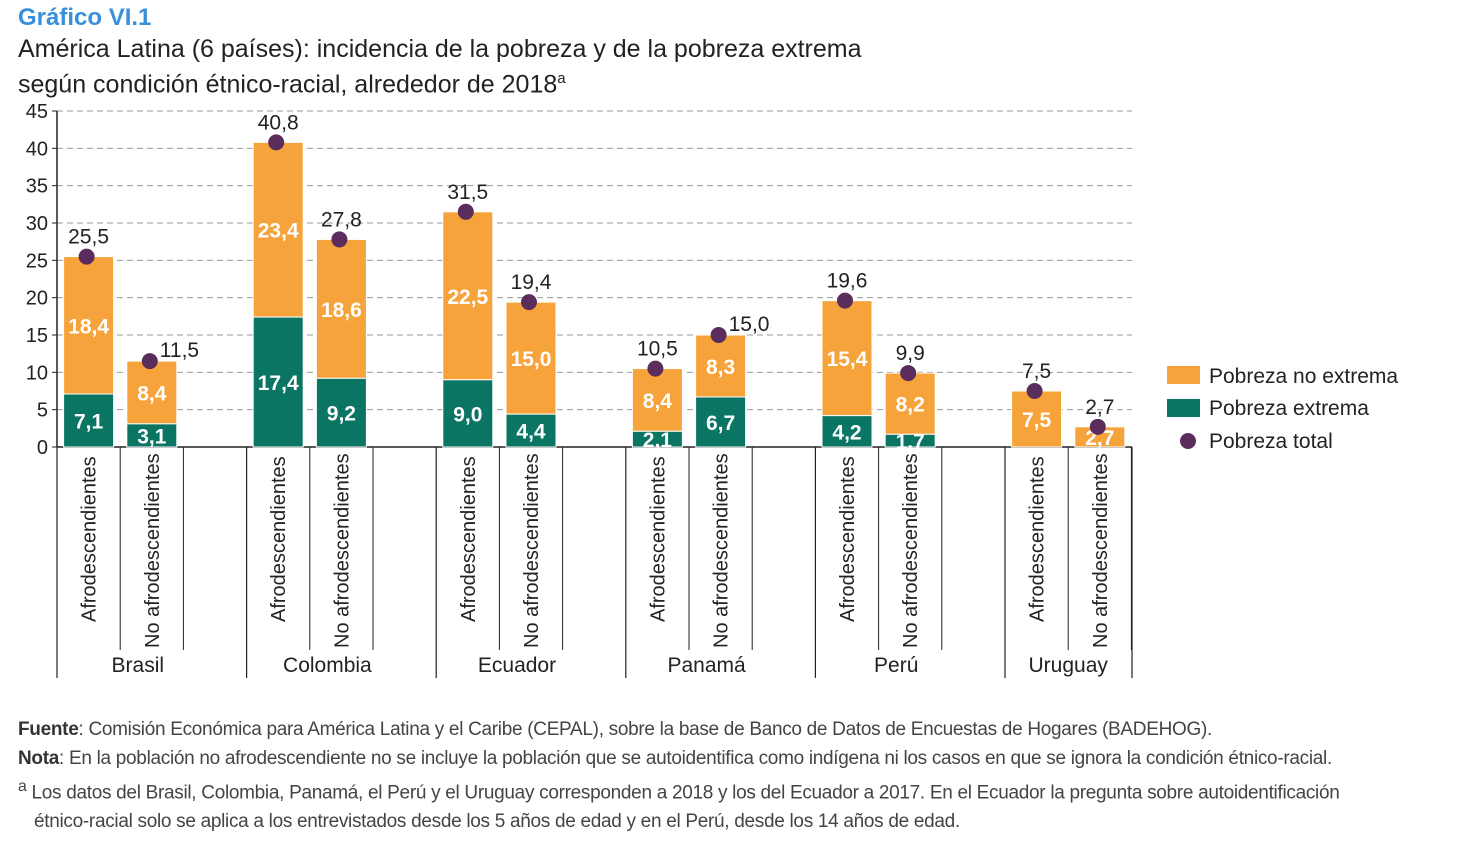 The image size is (1466, 845). Describe the element at coordinates (1271, 441) in the screenshot. I see `legend-label: Pobreza total` at that location.